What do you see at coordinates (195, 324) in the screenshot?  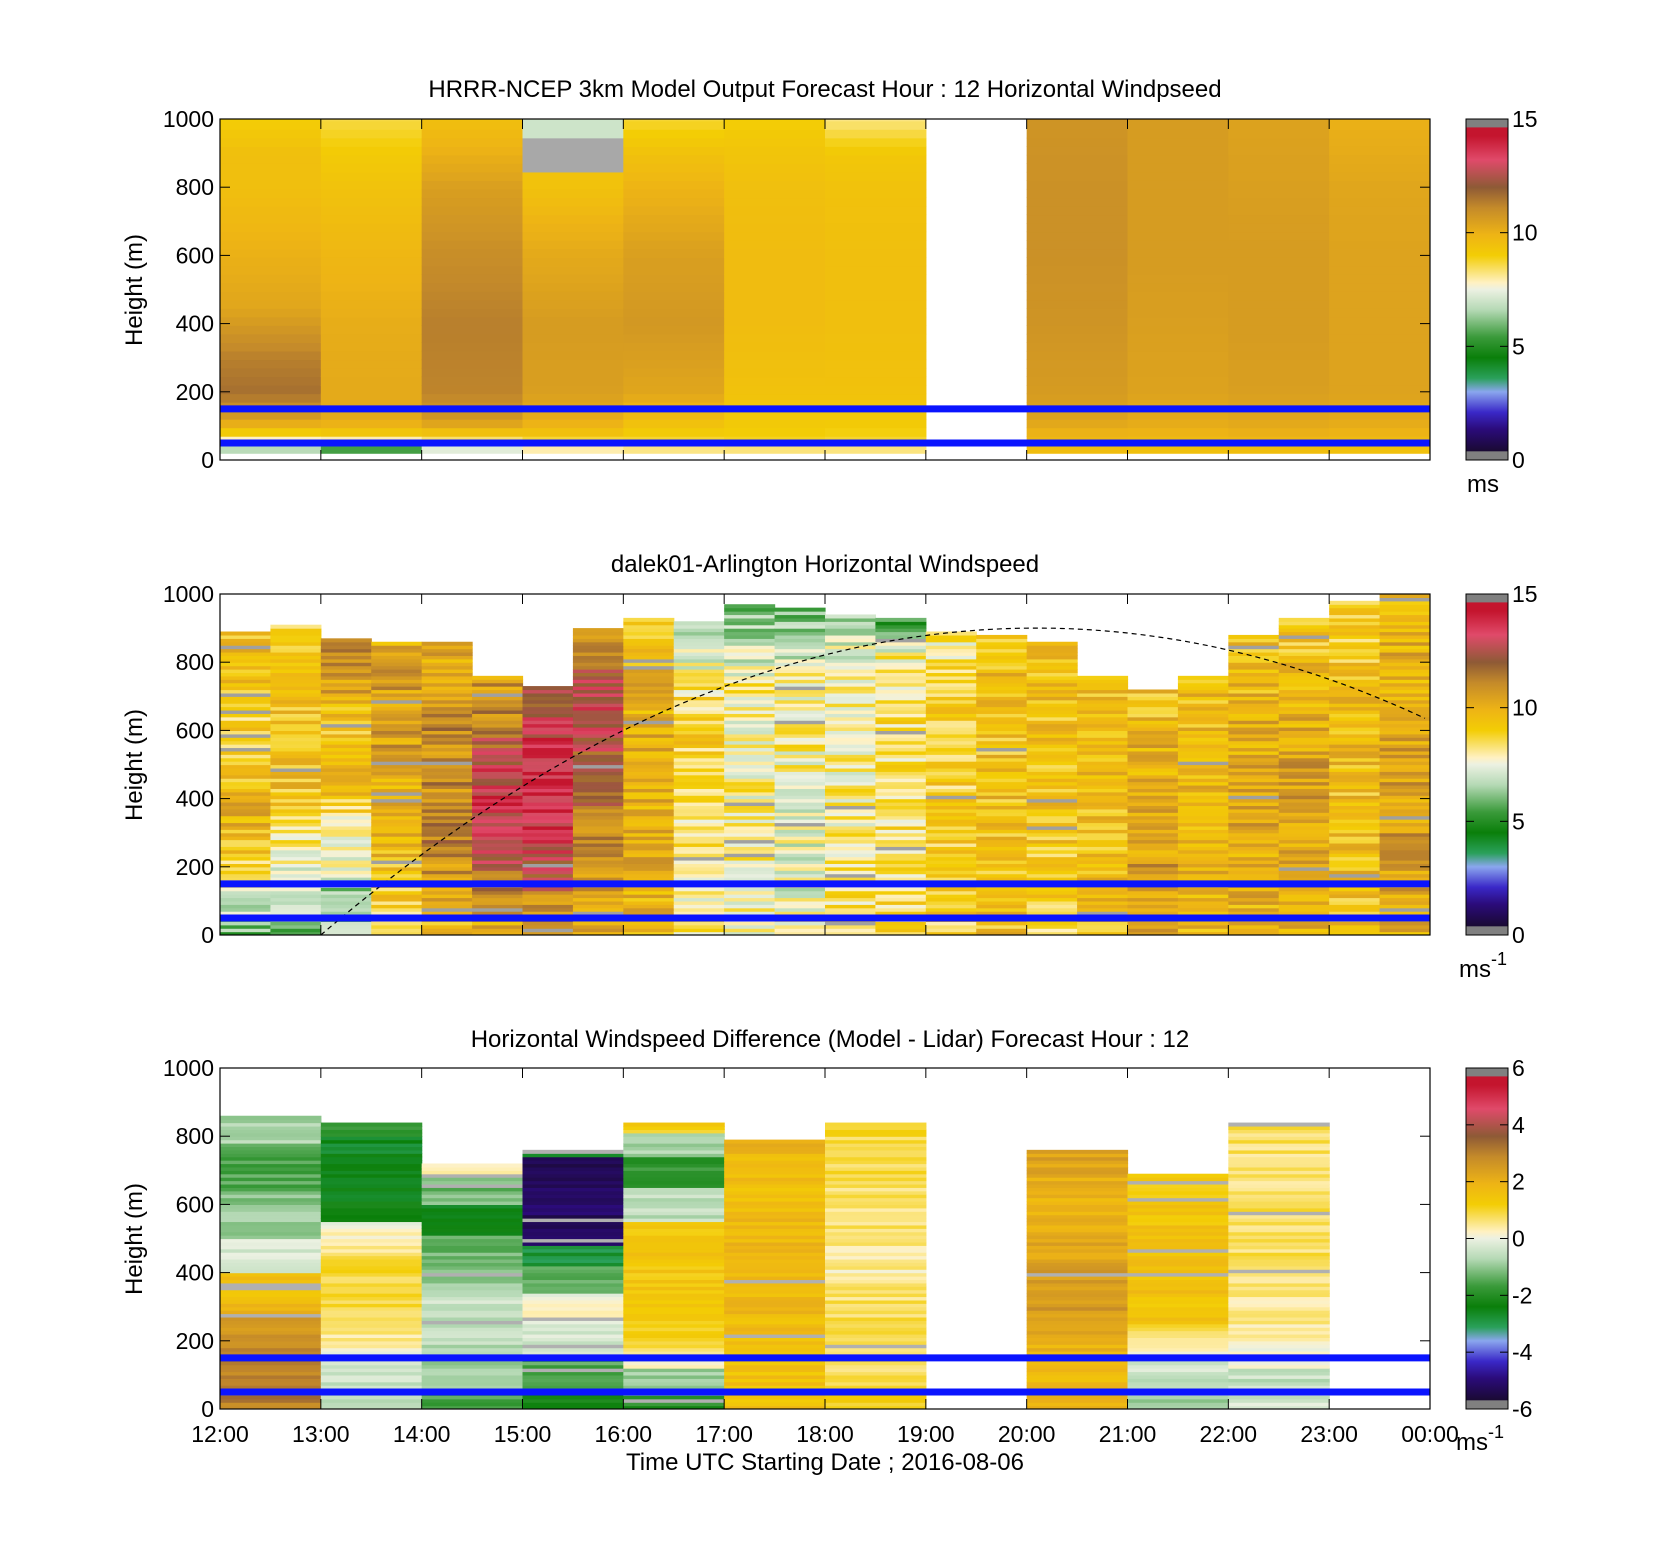 I see `y-tick-label: 400` at bounding box center [195, 324].